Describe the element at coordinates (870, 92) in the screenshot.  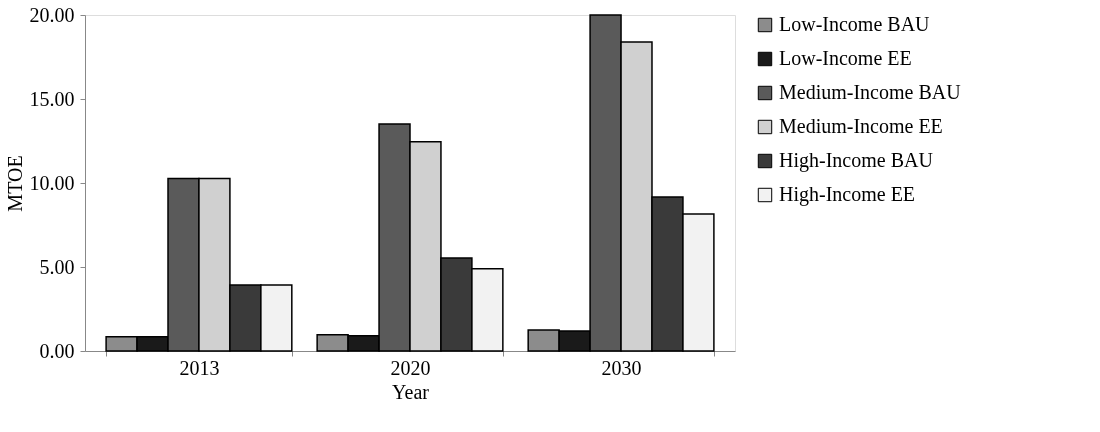
I see `legend-label: Medium-Income BAU` at that location.